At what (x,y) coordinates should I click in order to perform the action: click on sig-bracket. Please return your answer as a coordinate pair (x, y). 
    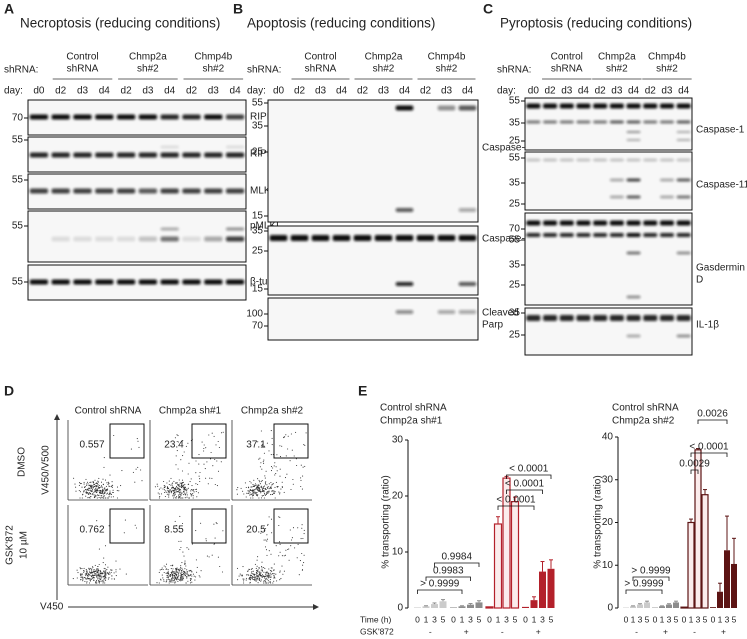
    Looking at the image, I should click on (448, 578).